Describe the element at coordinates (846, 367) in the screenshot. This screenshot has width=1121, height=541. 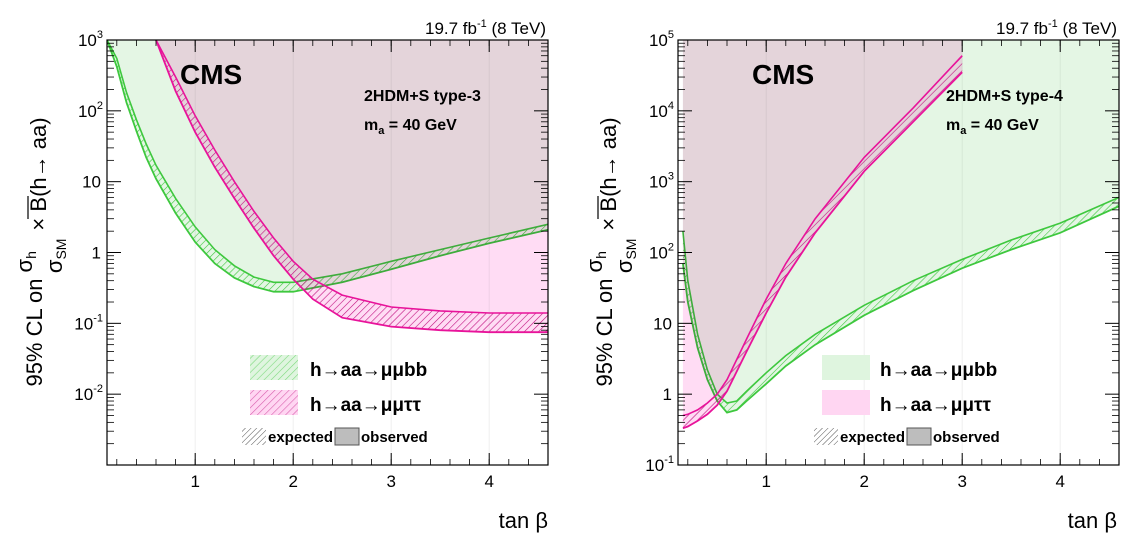
I see `legend-swatch-bb` at that location.